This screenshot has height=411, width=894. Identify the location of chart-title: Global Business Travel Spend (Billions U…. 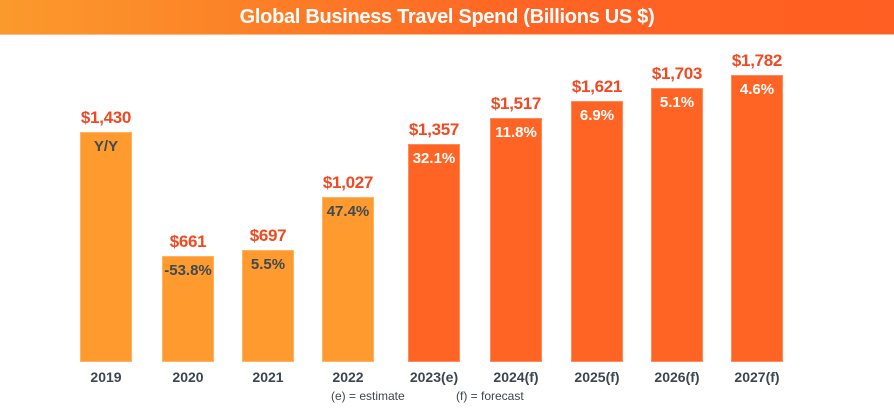
(447, 16).